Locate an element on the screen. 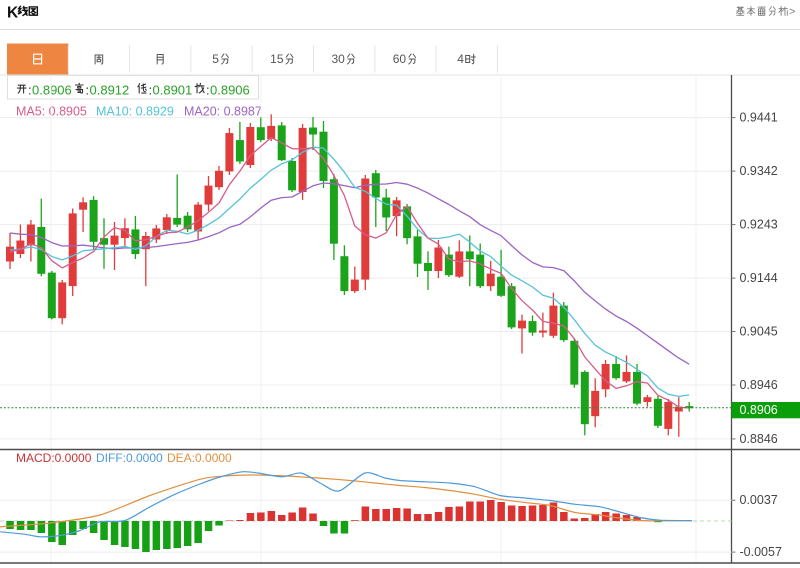 This screenshot has width=800, height=568. svg-text: 0.8912 is located at coordinates (110, 90).